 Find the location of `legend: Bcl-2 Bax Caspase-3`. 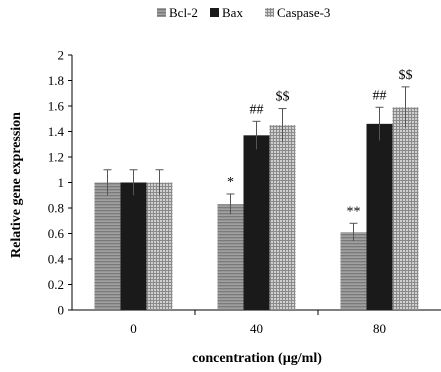

legend: Bcl-2 Bax Caspase-3 is located at coordinates (243, 12).